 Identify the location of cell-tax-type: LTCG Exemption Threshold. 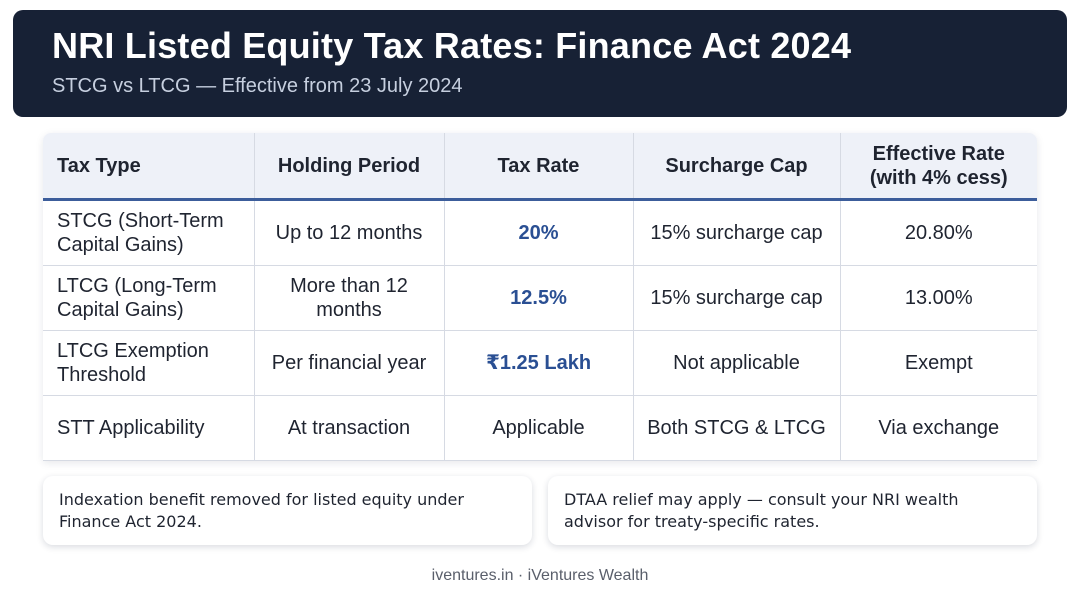
(149, 363).